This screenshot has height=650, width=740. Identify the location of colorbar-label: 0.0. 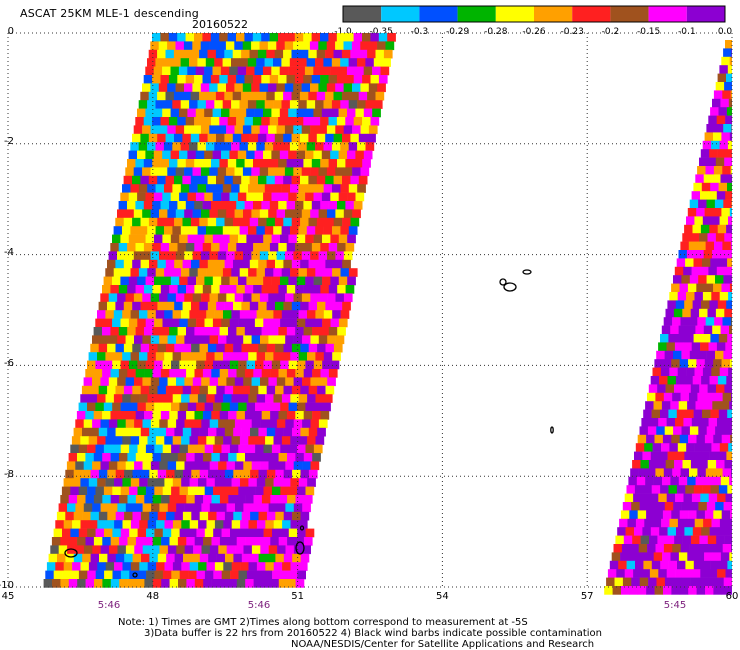
(725, 32).